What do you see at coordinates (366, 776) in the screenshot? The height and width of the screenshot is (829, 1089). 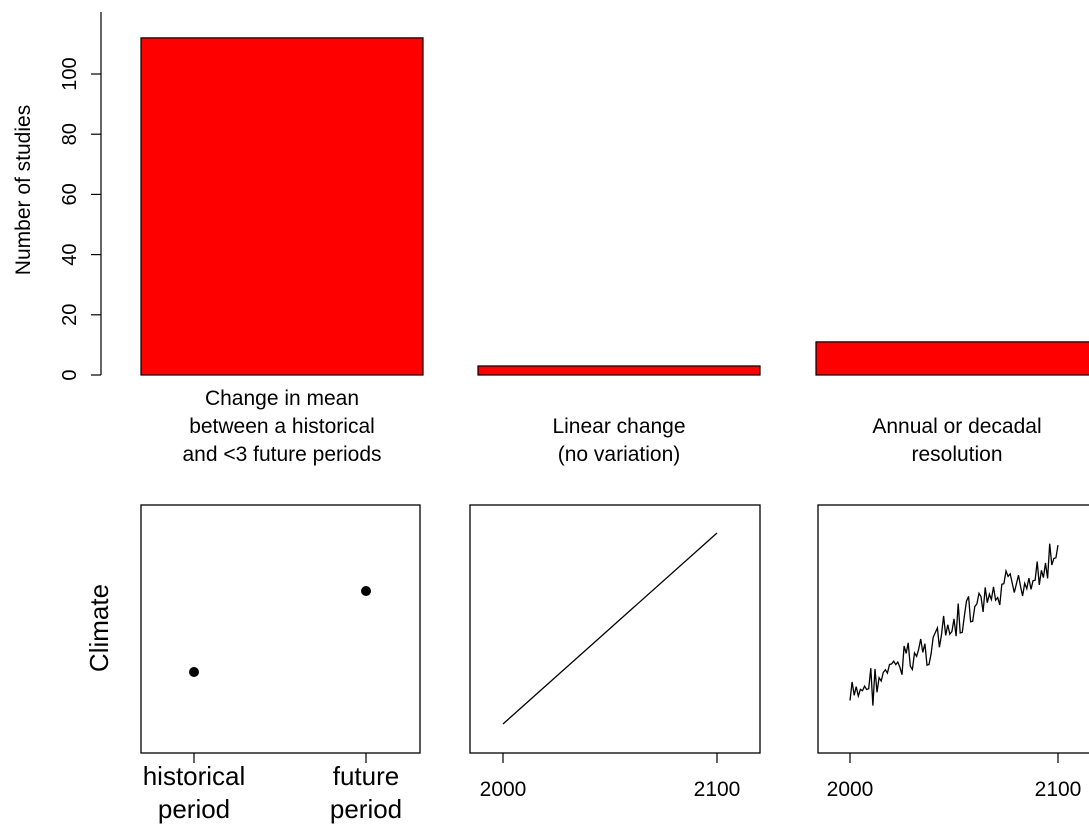 I see `x-tick-label: future` at bounding box center [366, 776].